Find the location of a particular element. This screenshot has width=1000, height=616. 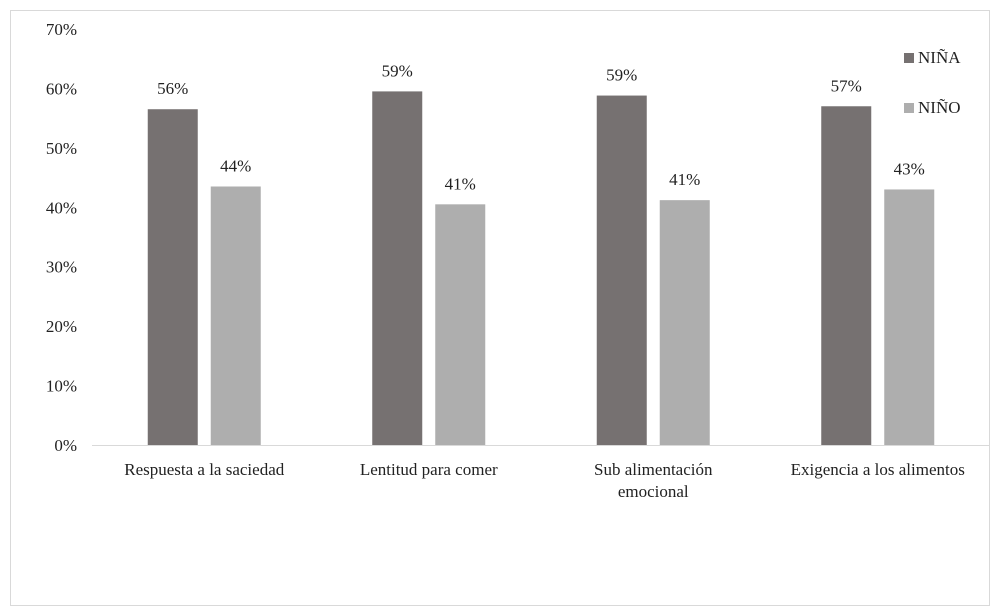

y-tick-label: 30% is located at coordinates (61, 267).